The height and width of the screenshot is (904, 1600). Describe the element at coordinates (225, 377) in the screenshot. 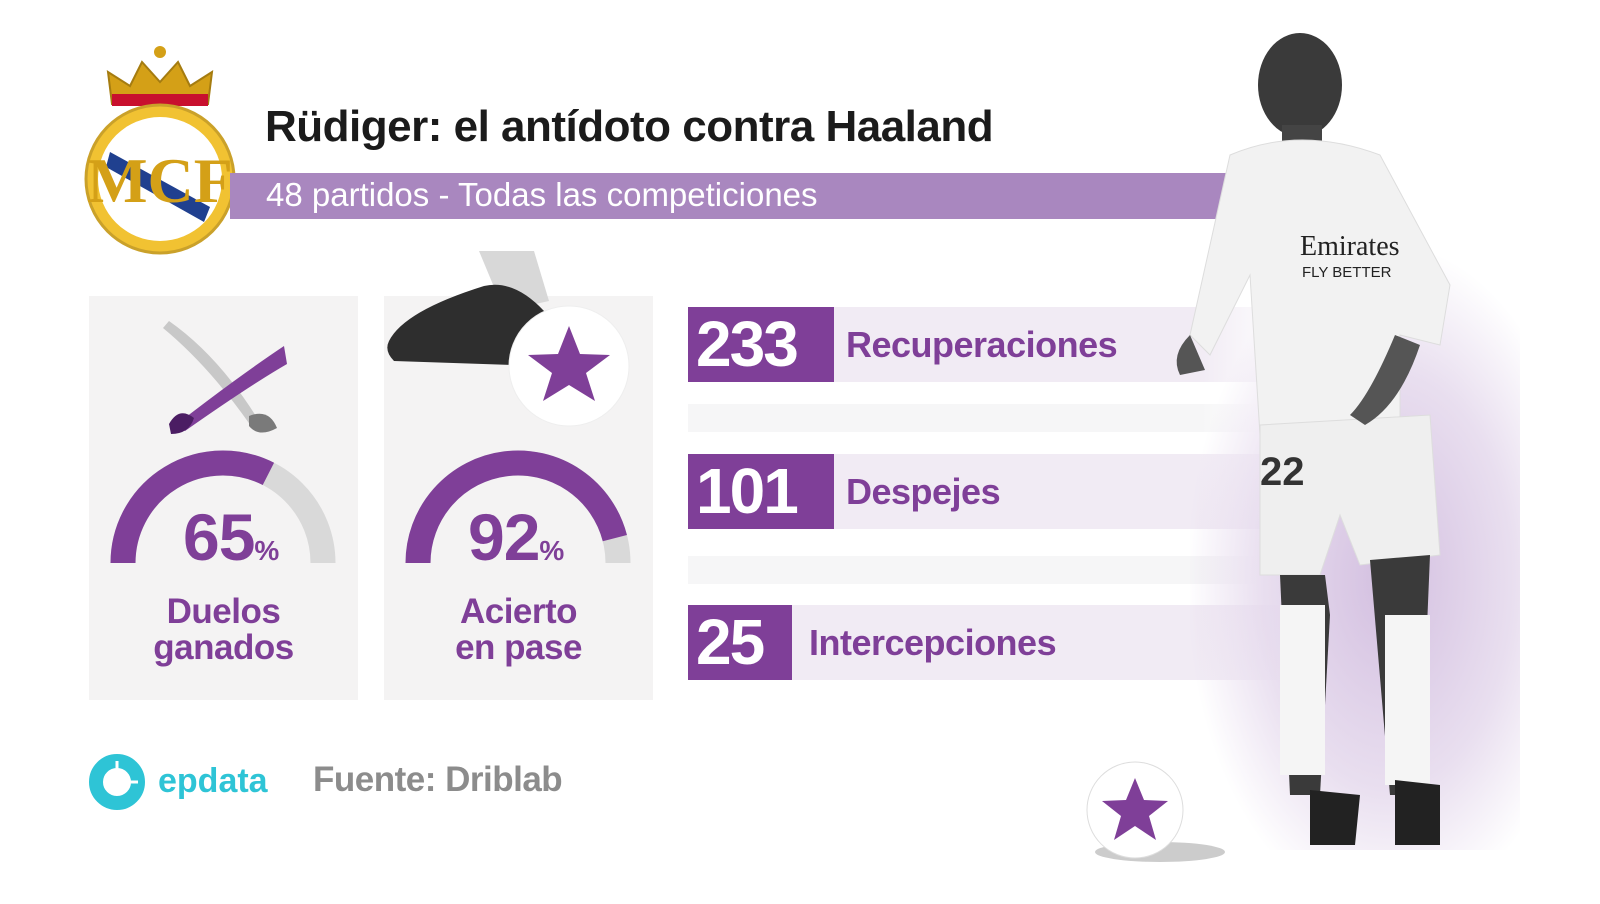

I see `crossed-swords-icon` at that location.